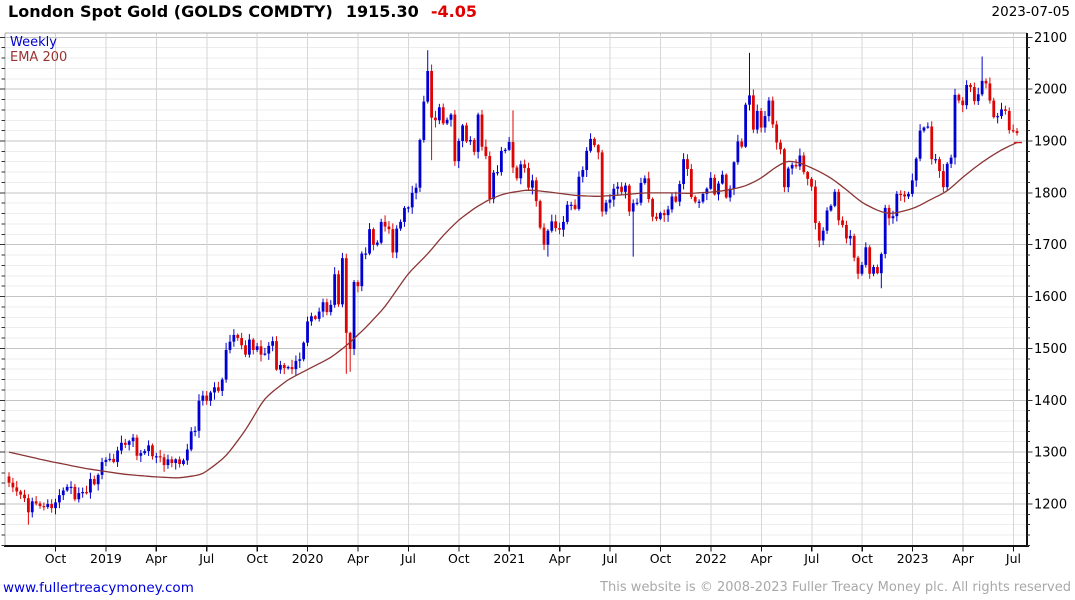  What do you see at coordinates (1050, 349) in the screenshot?
I see `y-axis-label: 1500` at bounding box center [1050, 349].